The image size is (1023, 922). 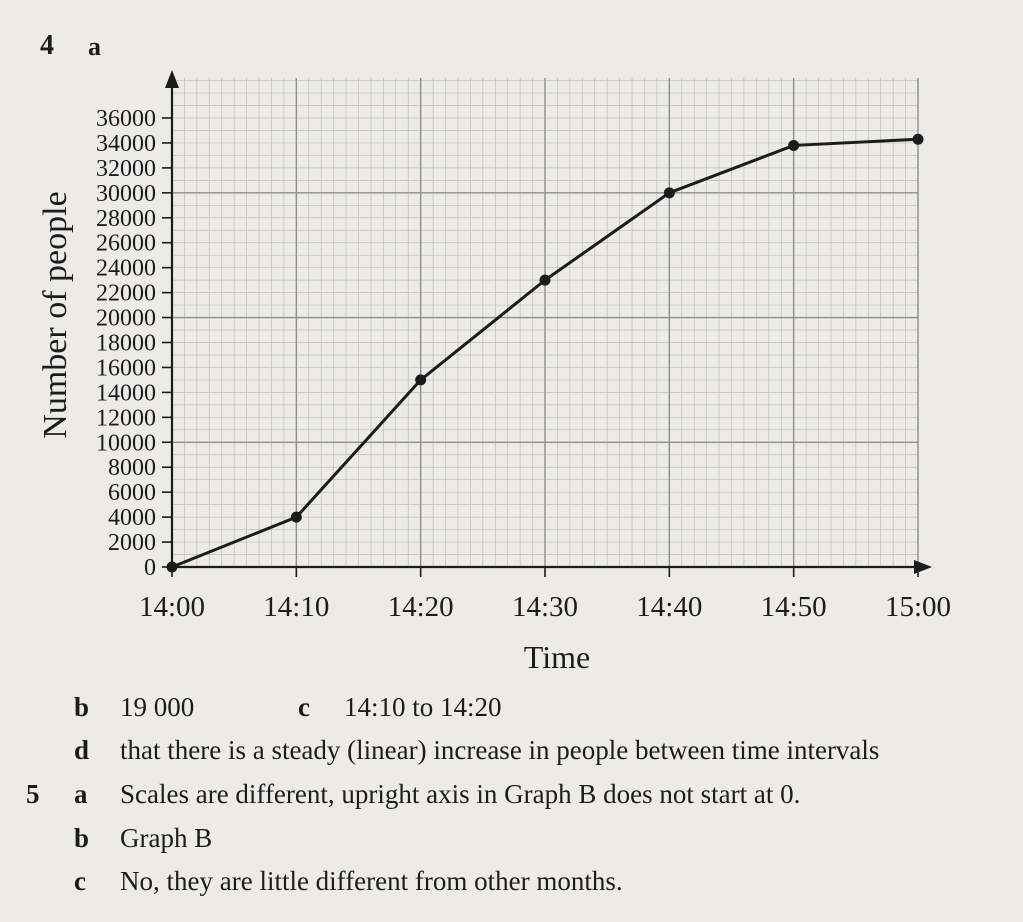 I want to click on y-tick-label: 34000, so click(x=126, y=144).